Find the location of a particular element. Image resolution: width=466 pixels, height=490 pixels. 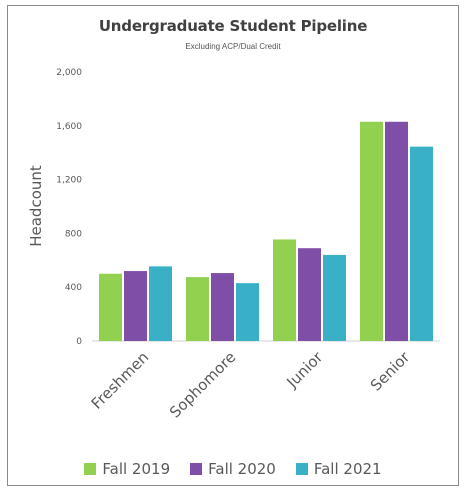

legend-item: Fall 2021 is located at coordinates (338, 469).